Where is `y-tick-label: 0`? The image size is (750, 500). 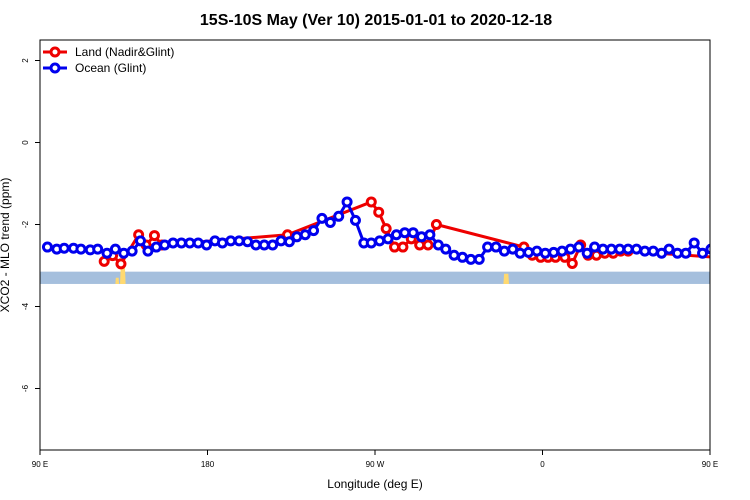
y-tick-label: 0 is located at coordinates (25, 142).